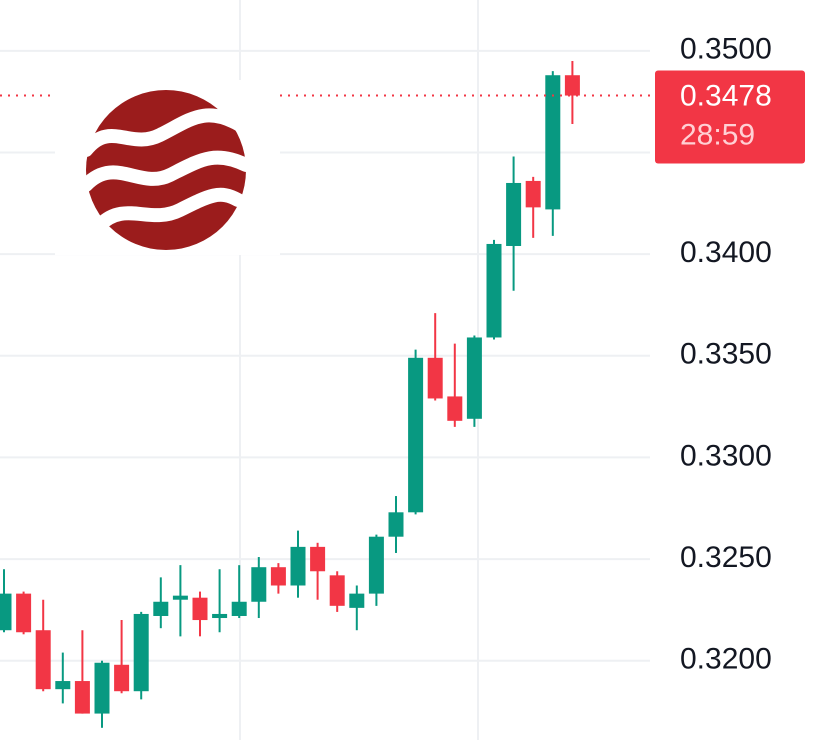  Describe the element at coordinates (717, 134) in the screenshot. I see `price-tag-countdown: 28:59` at that location.